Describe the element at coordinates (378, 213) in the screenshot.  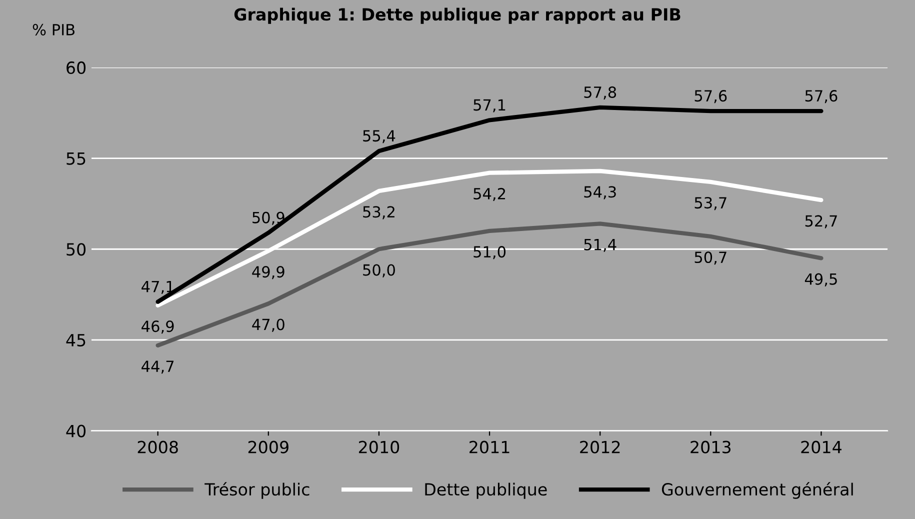
I see `data-label: 53,2` at that location.